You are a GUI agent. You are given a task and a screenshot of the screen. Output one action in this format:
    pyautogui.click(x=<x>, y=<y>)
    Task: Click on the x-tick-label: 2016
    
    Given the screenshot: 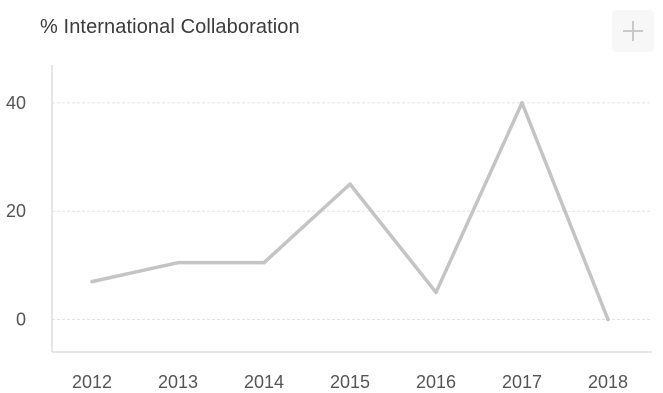 What is the action you would take?
    pyautogui.click(x=436, y=382)
    